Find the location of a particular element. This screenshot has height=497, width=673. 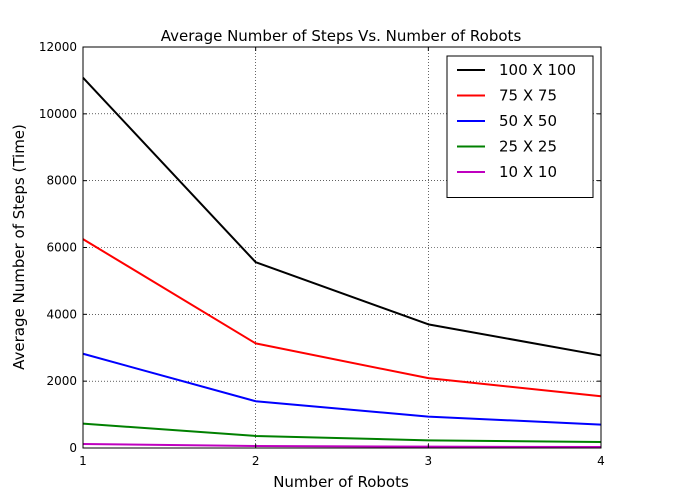

legend-label: 100 X 100 is located at coordinates (537, 70).